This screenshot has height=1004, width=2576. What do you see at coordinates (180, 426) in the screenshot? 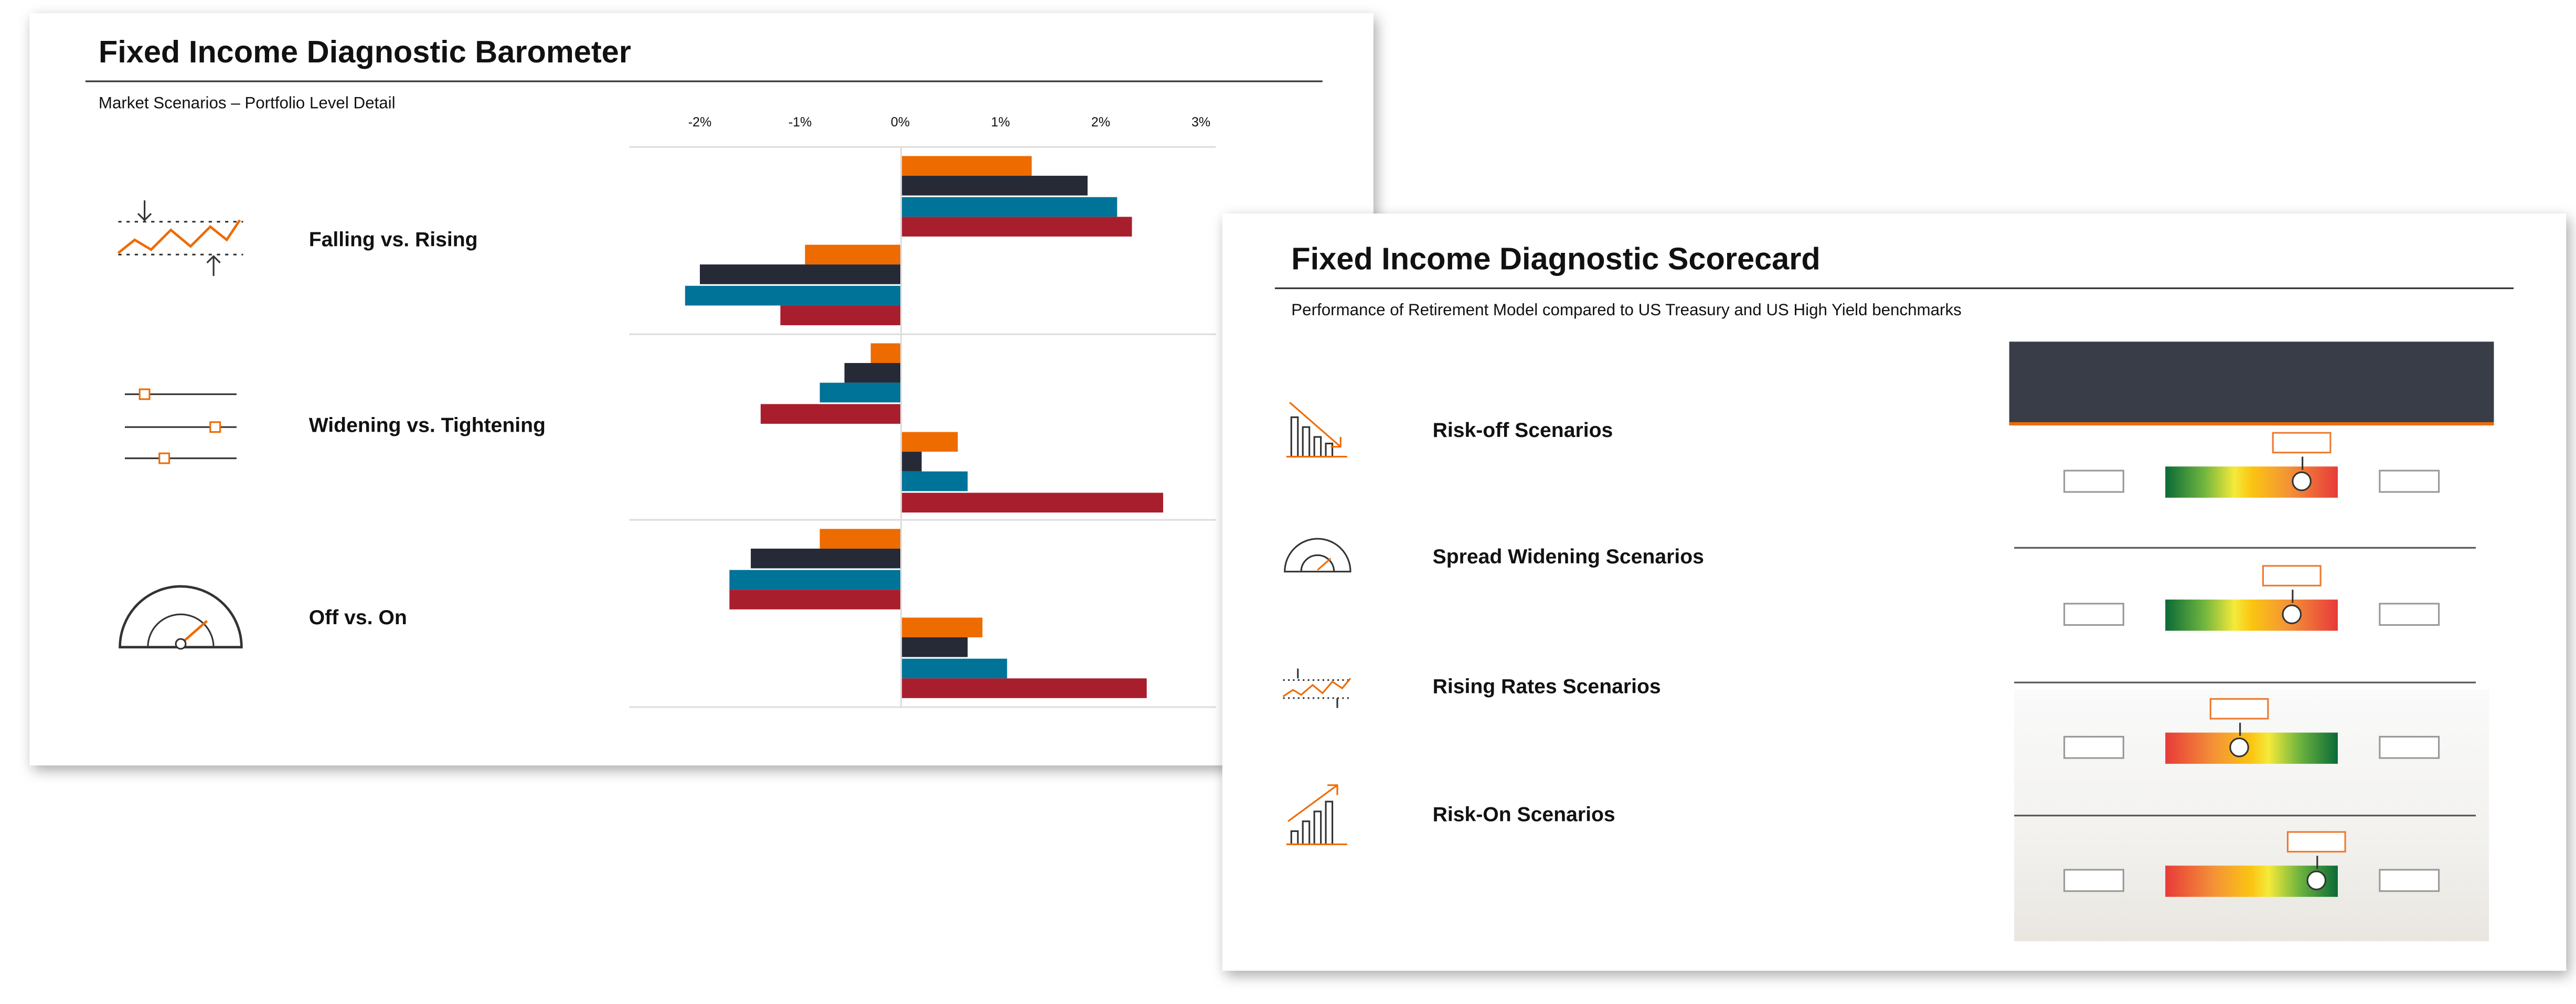
I see `sliders-icon` at bounding box center [180, 426].